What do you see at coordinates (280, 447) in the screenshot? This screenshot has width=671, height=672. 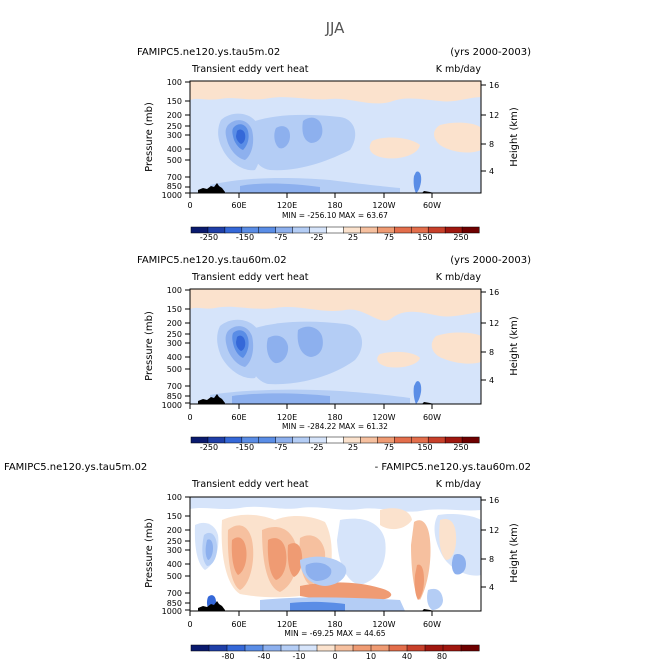 I see `colorbar-tick-label: -75` at bounding box center [280, 447].